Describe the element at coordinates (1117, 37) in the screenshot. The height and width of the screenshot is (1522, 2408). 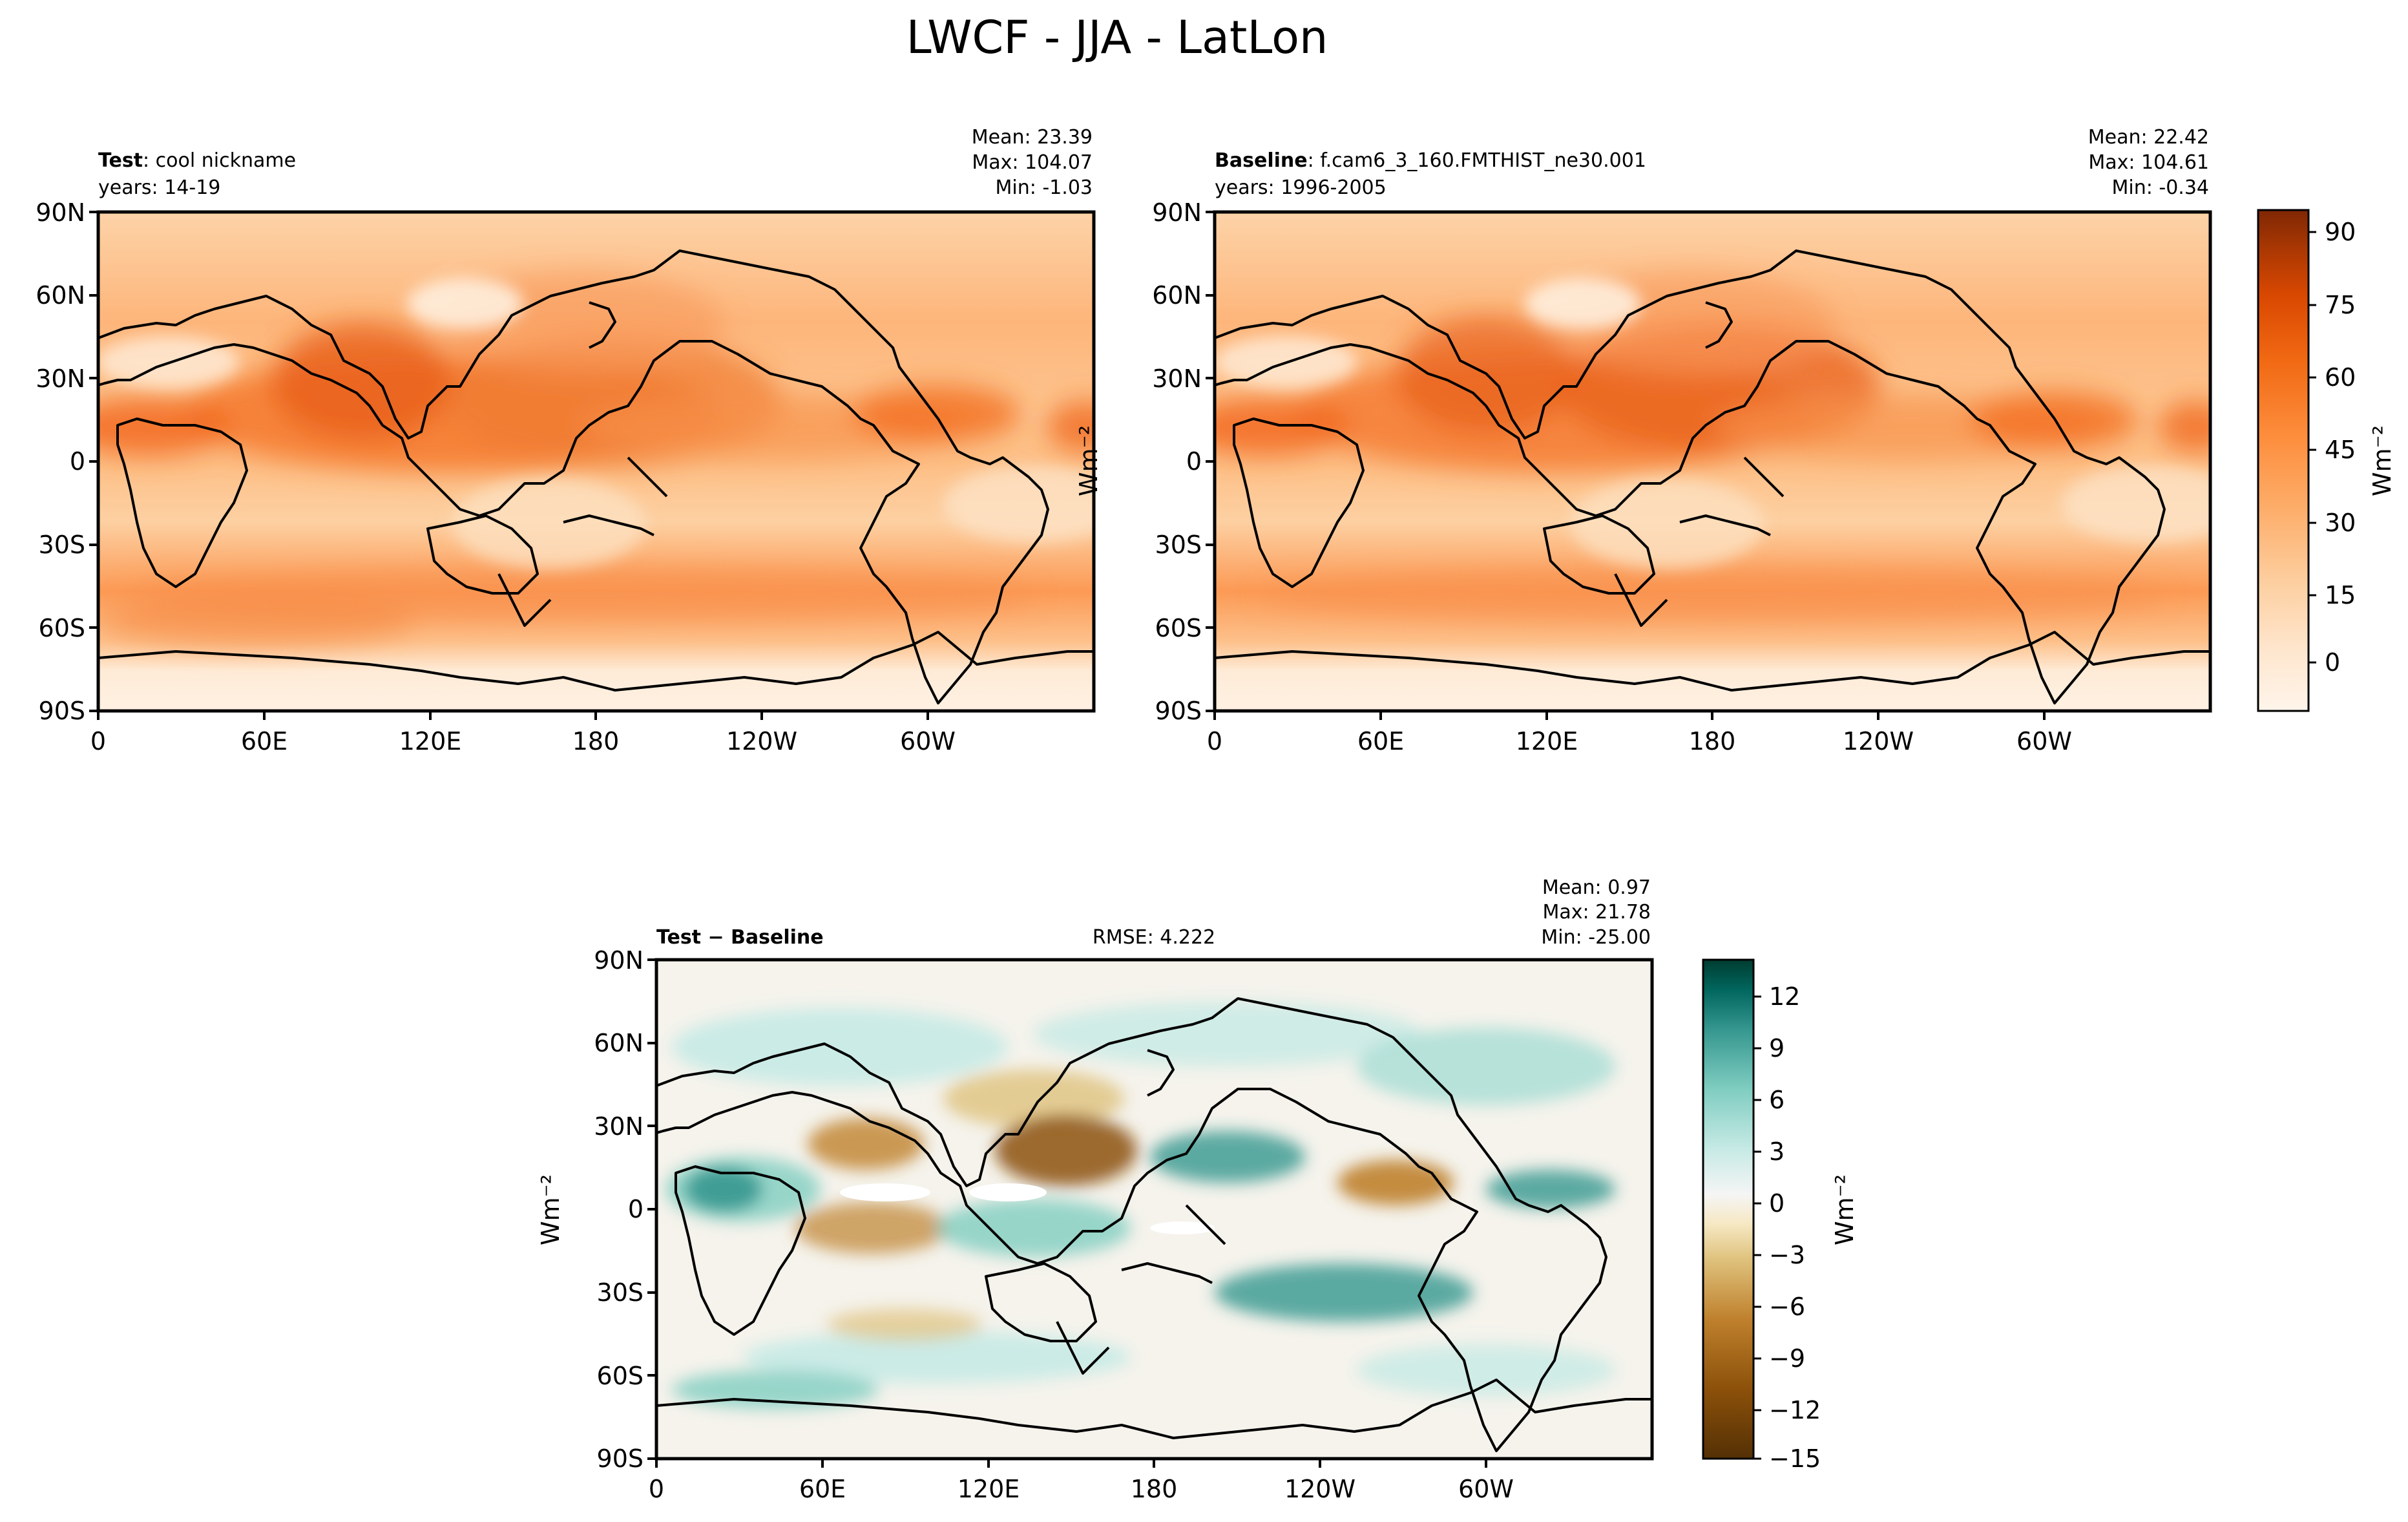
I see `figure-title: LWCF - JJA - LatLon` at that location.